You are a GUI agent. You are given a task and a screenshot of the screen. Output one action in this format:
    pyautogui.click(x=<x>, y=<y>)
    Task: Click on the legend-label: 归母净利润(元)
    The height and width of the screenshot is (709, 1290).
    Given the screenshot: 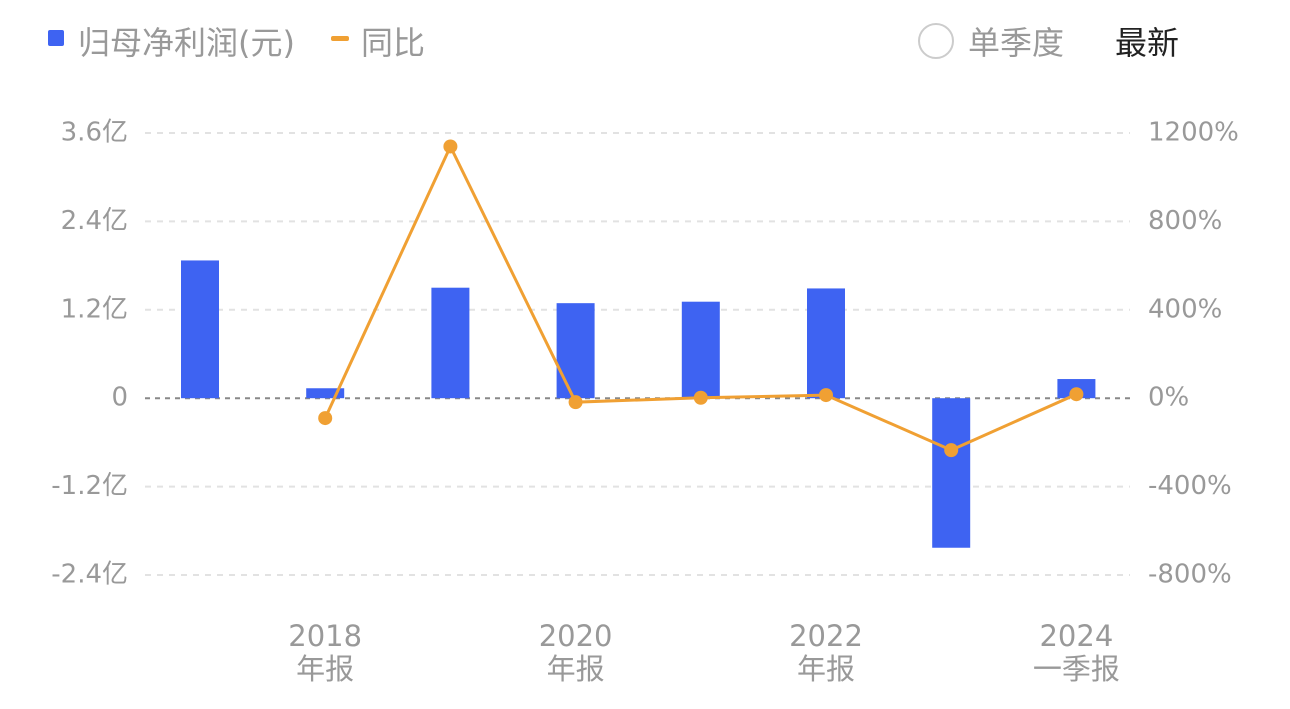 What is the action you would take?
    pyautogui.click(x=186, y=43)
    